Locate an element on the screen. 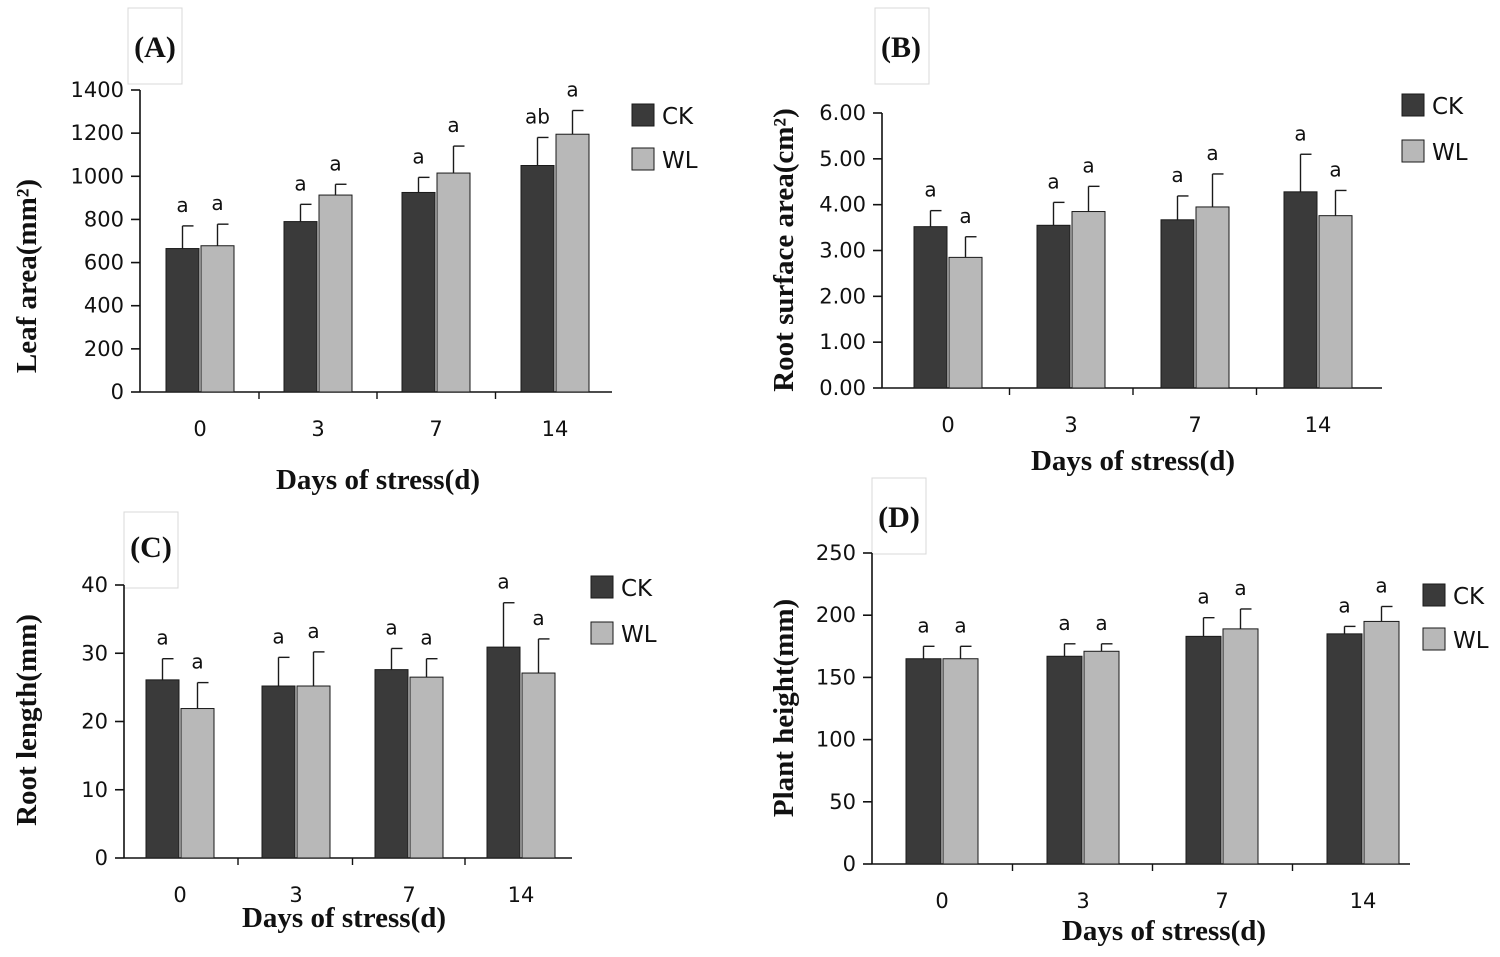  y-tick-label: 40 is located at coordinates (94, 585).